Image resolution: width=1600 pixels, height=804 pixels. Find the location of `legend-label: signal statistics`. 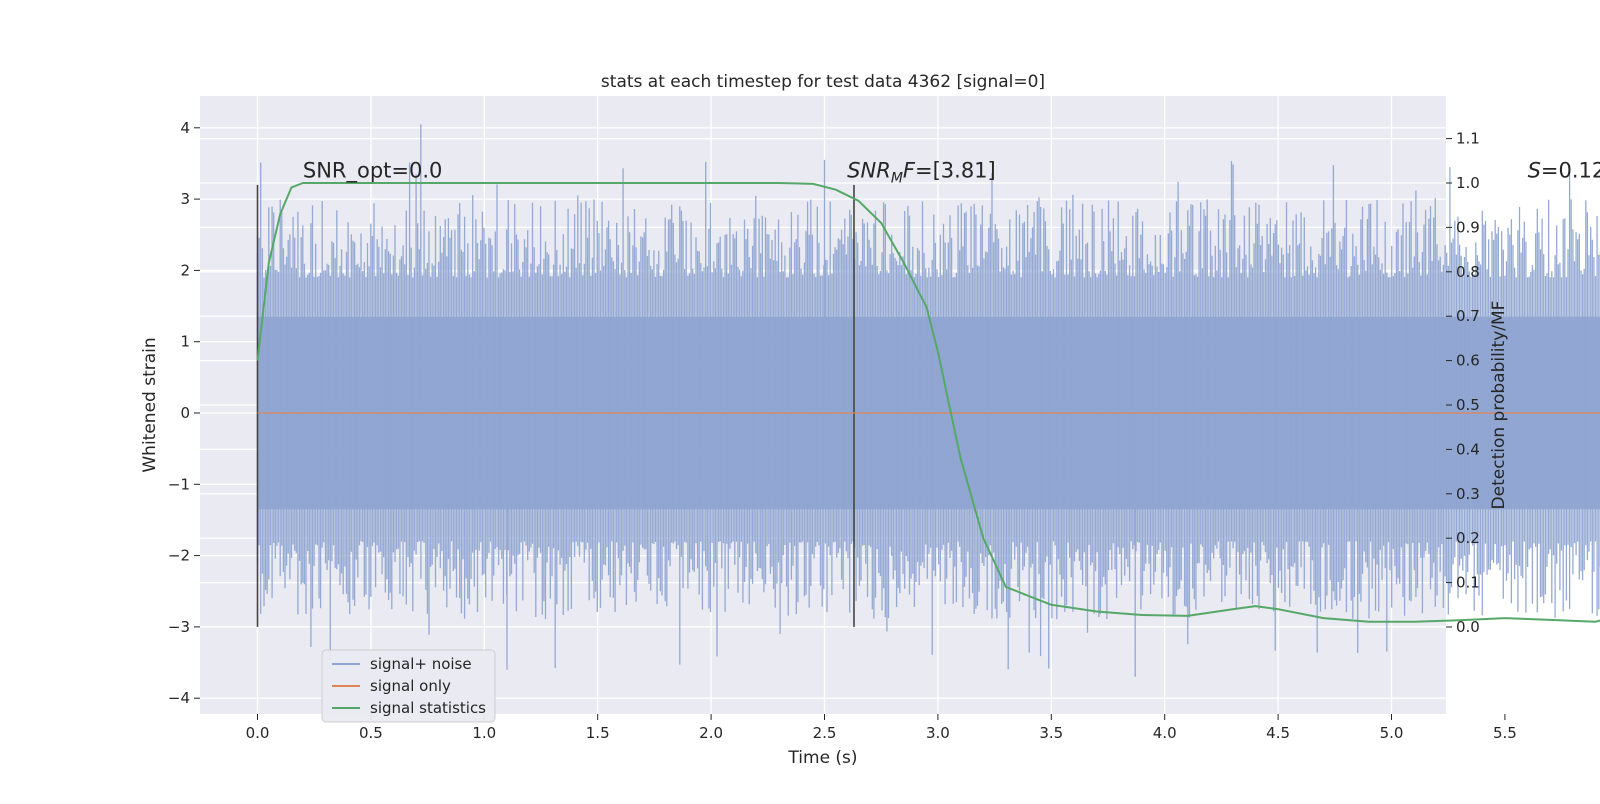

legend-label: signal statistics is located at coordinates (428, 708).